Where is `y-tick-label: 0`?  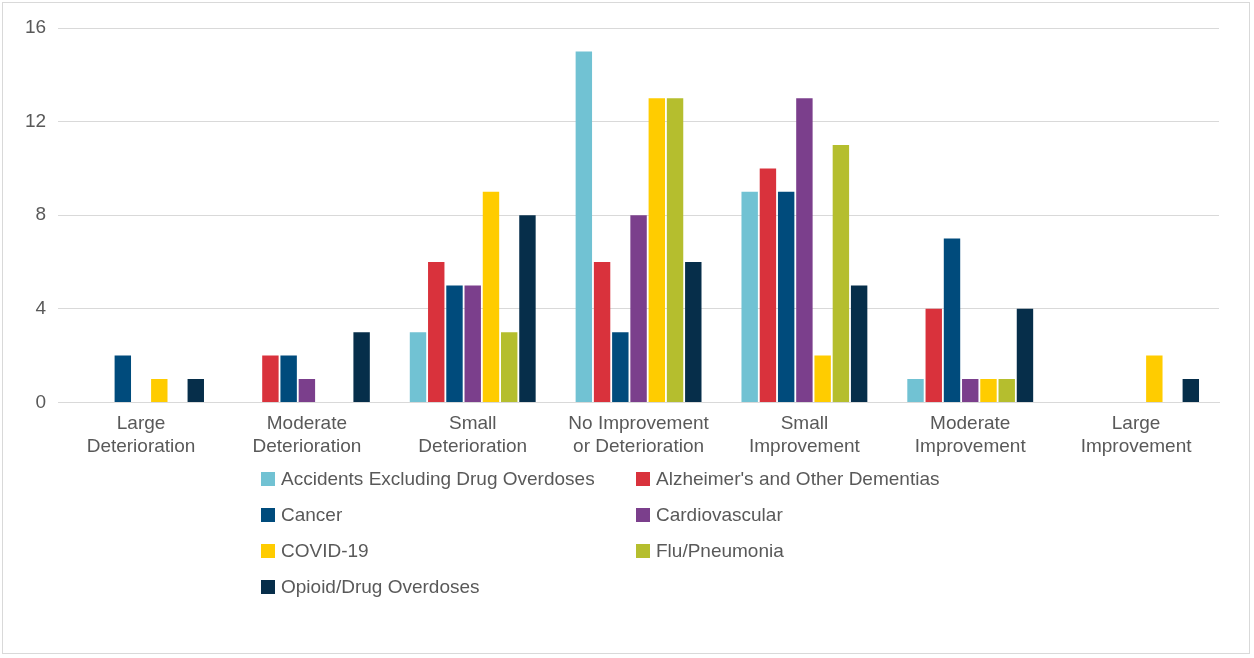
y-tick-label: 0 is located at coordinates (41, 401).